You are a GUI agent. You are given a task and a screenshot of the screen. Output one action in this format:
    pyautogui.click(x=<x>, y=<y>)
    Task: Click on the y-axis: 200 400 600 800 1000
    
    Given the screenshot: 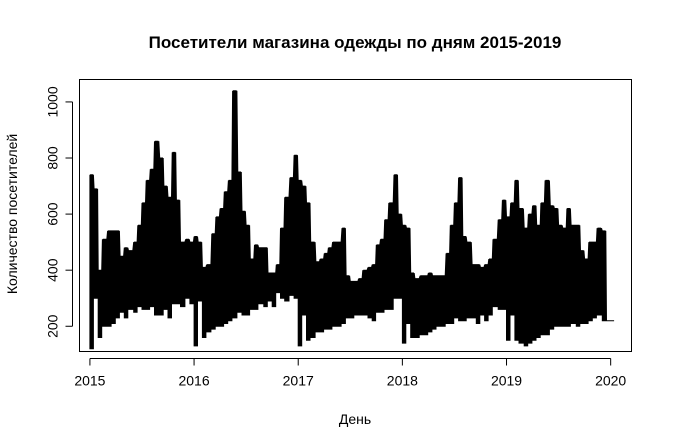 What is the action you would take?
    pyautogui.click(x=59, y=212)
    